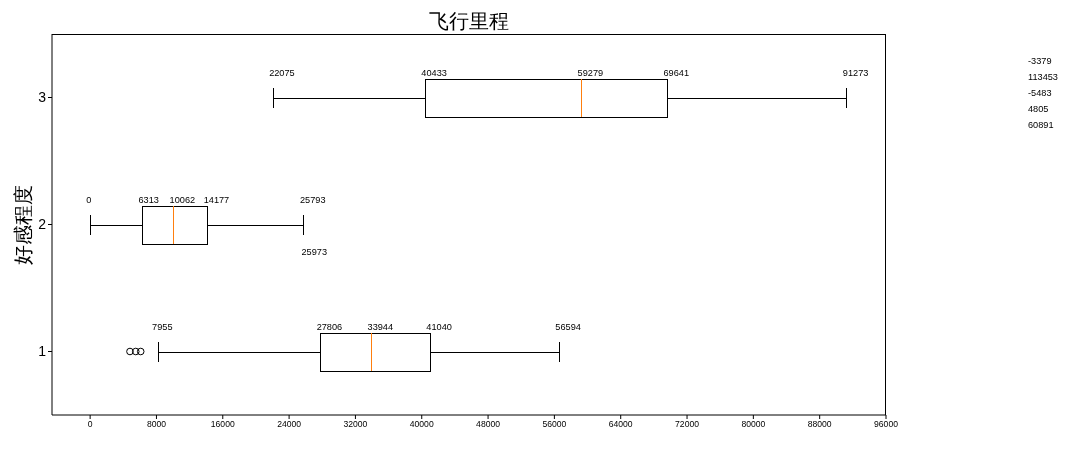 Image resolution: width=1074 pixels, height=455 pixels. I want to click on annotation: 22075, so click(282, 72).